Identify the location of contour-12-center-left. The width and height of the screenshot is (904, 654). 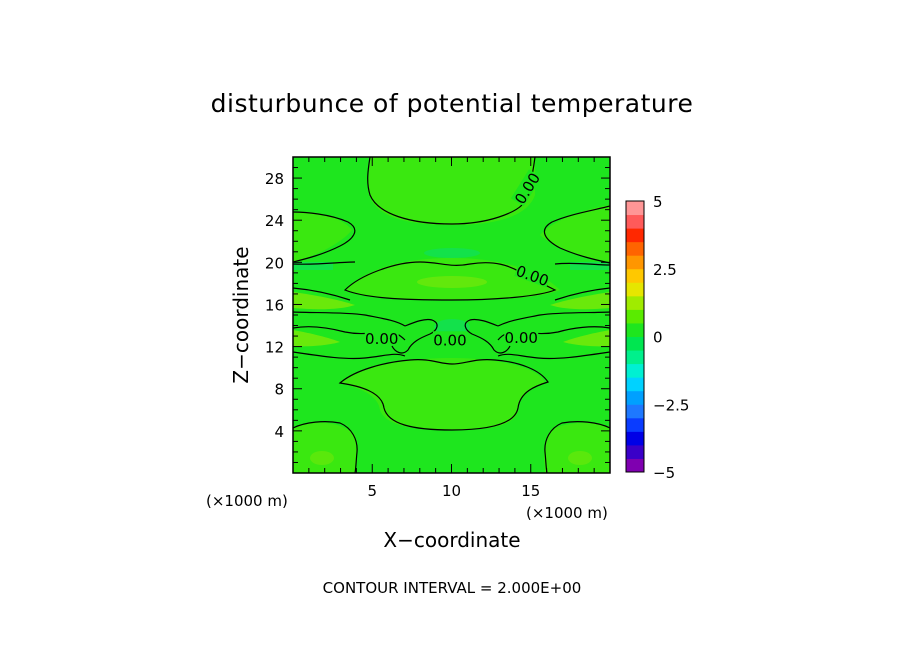
(414, 336).